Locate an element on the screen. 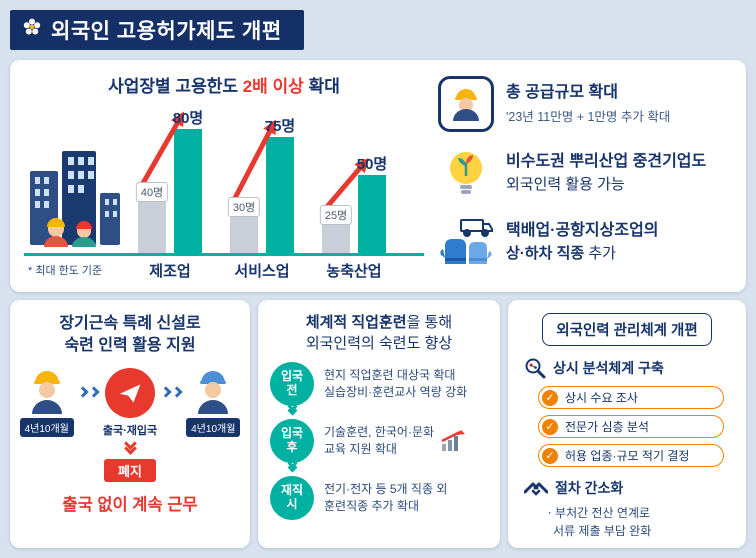  card-title: 외국인력 관리체계 개편 is located at coordinates (627, 329).